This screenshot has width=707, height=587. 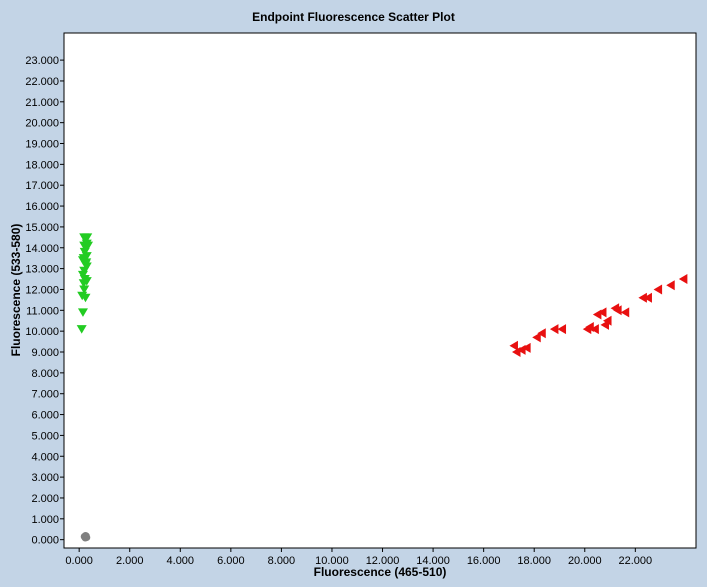 I want to click on y-tick-label: 11.000, so click(x=42, y=311).